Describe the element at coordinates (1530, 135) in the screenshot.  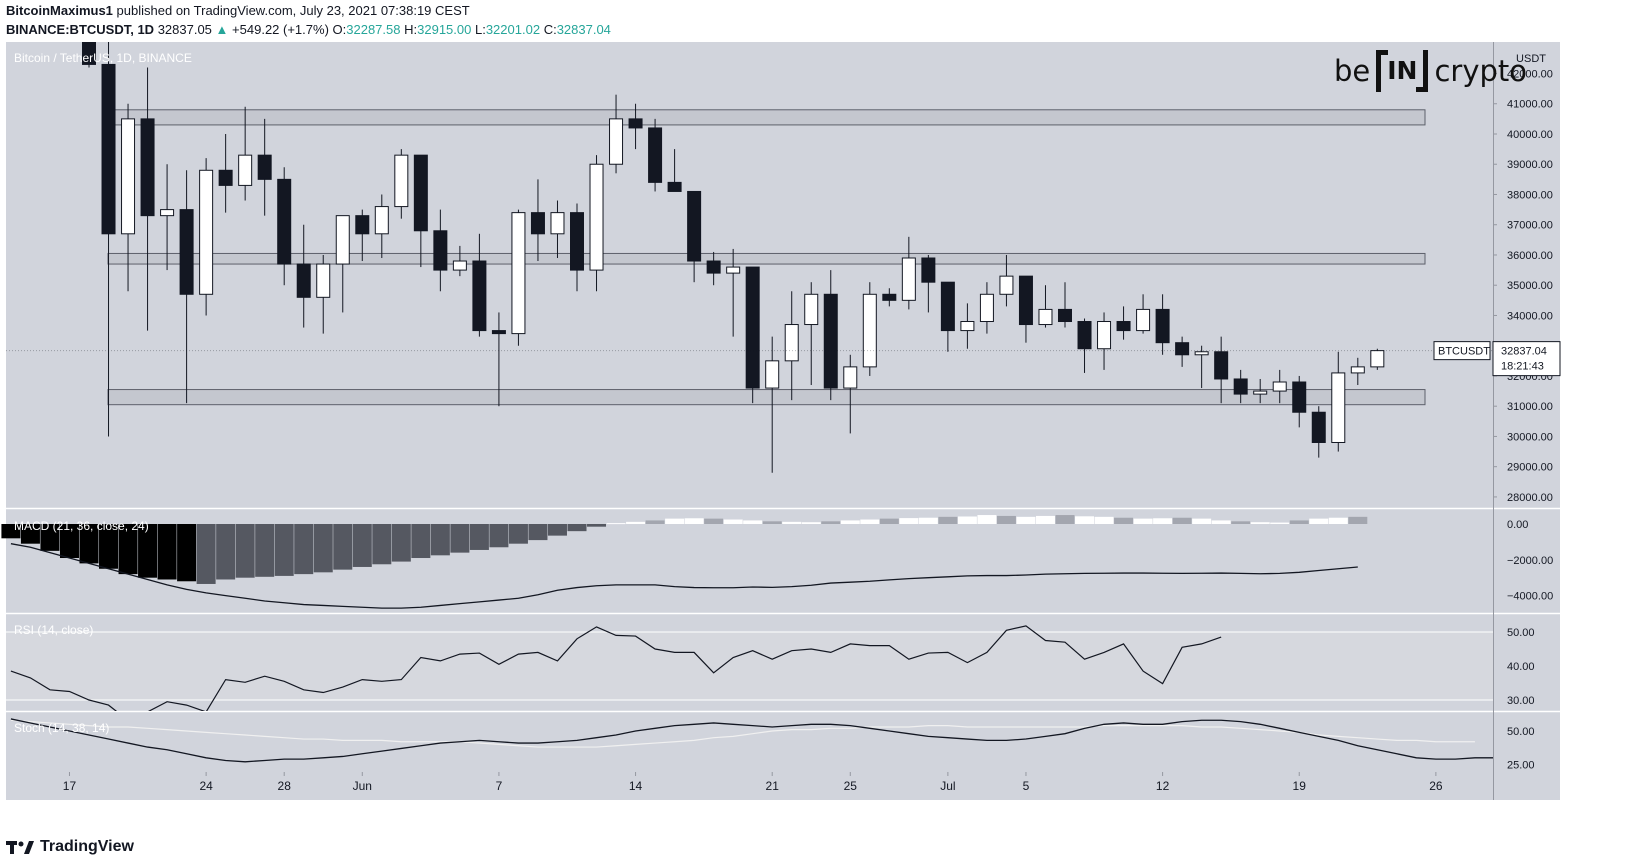
I see `price-tick-label: 40000.00` at that location.